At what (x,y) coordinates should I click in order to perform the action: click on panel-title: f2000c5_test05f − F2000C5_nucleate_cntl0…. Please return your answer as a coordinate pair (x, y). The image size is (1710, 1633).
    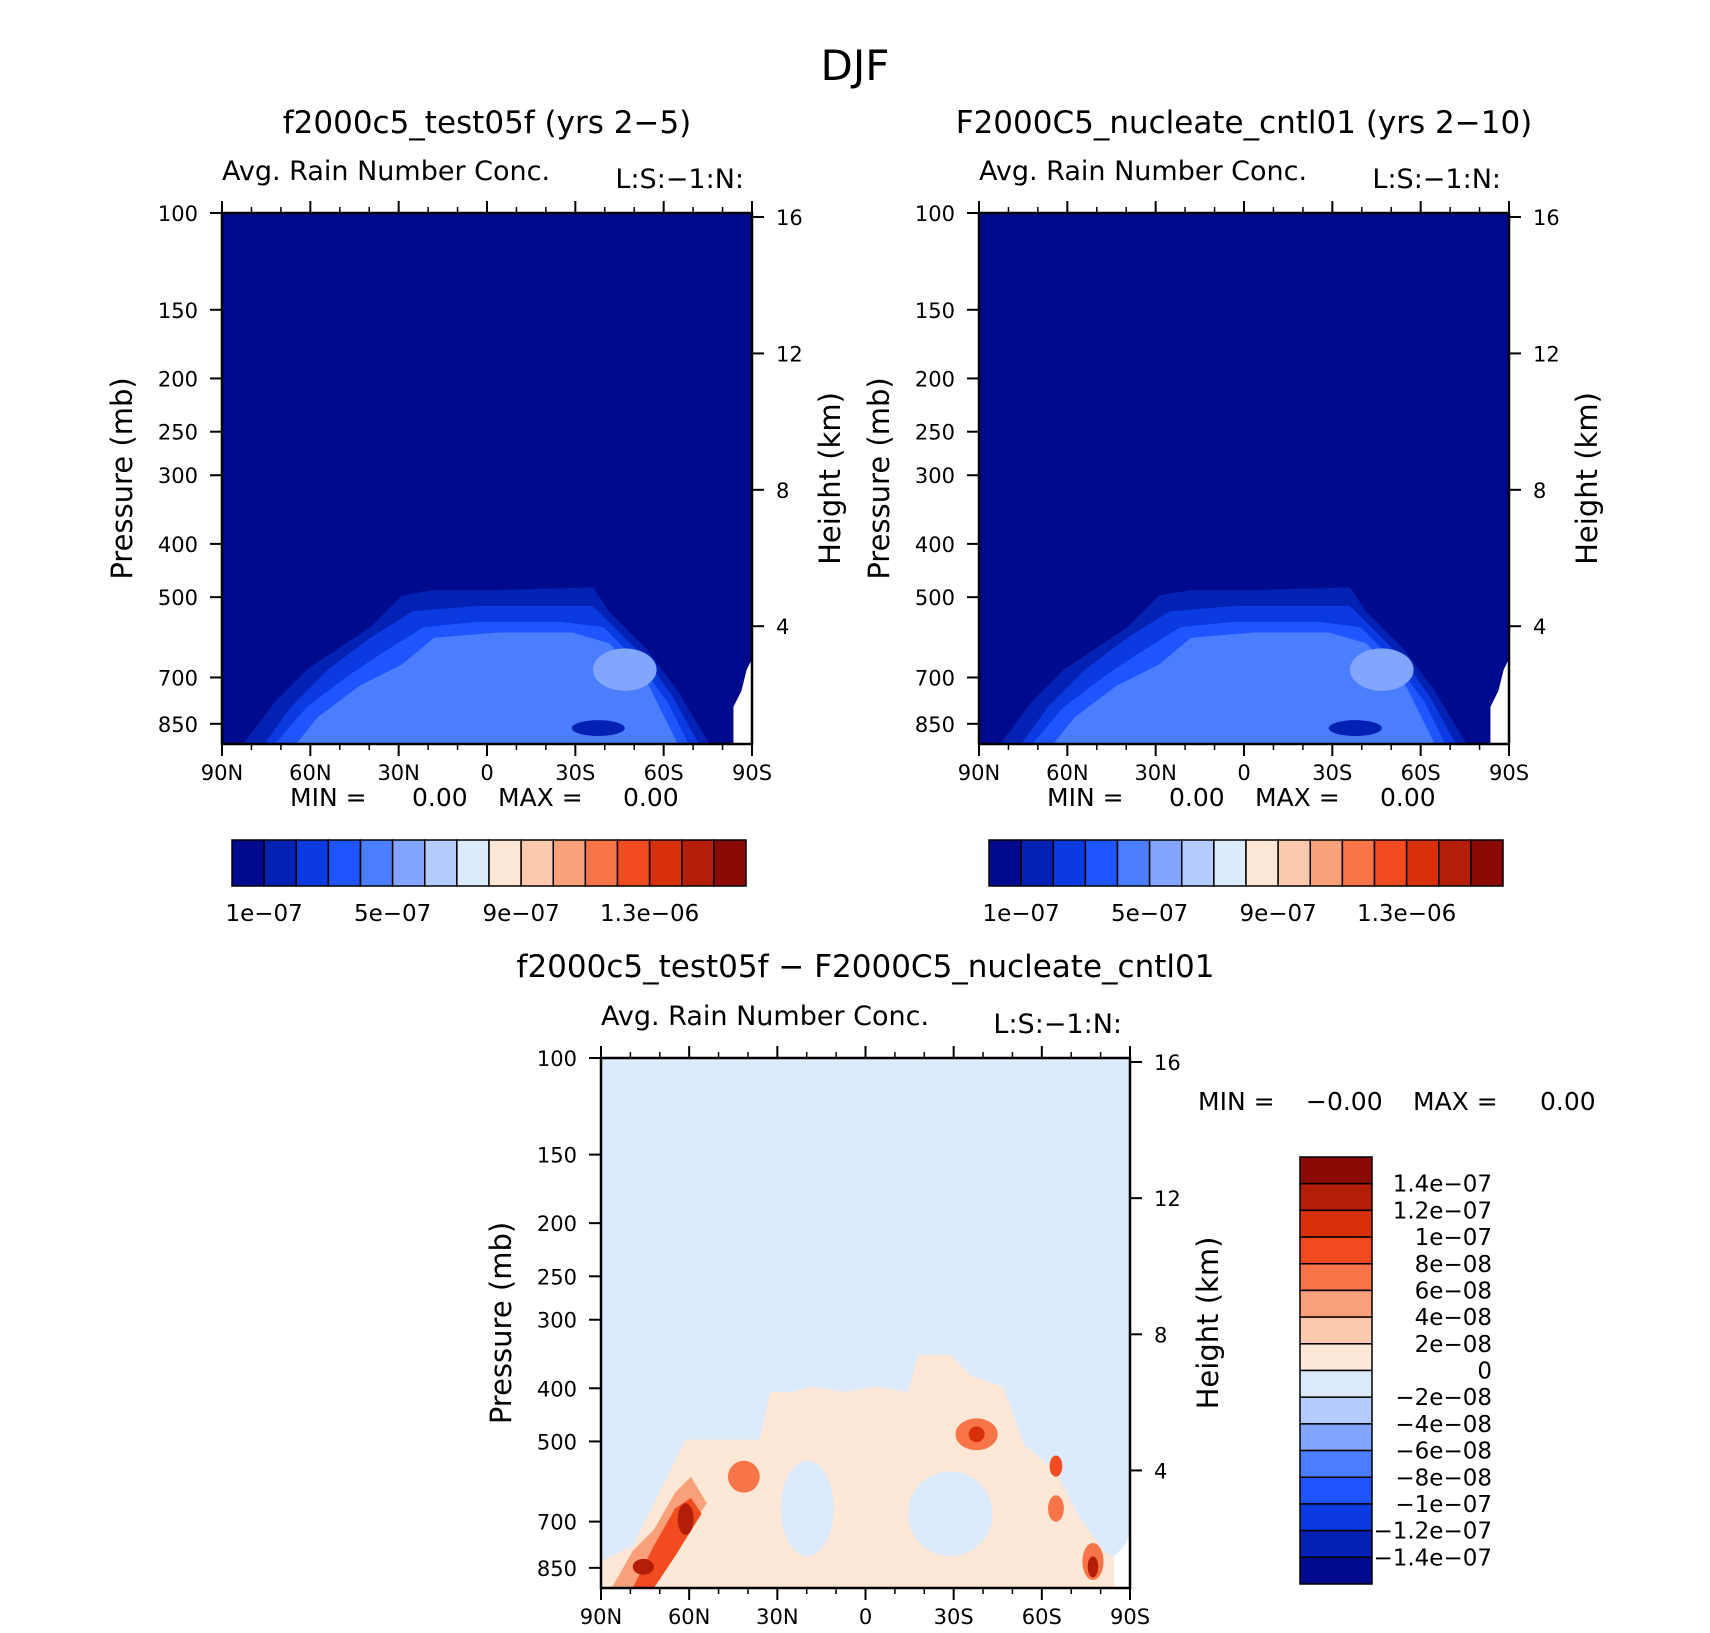
    Looking at the image, I should click on (866, 967).